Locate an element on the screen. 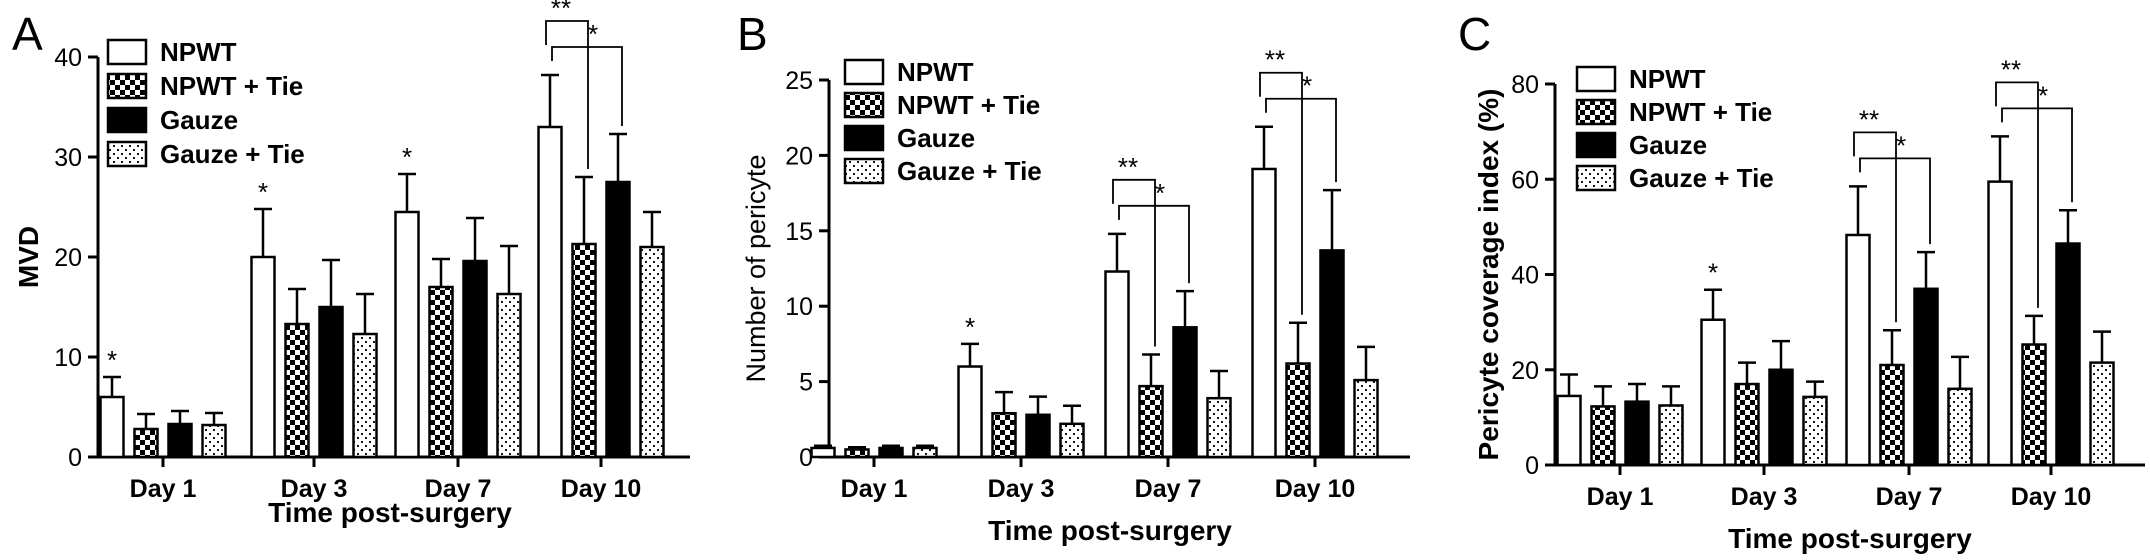 This screenshot has height=560, width=2150. x-tick-label: Day 10 is located at coordinates (1315, 489).